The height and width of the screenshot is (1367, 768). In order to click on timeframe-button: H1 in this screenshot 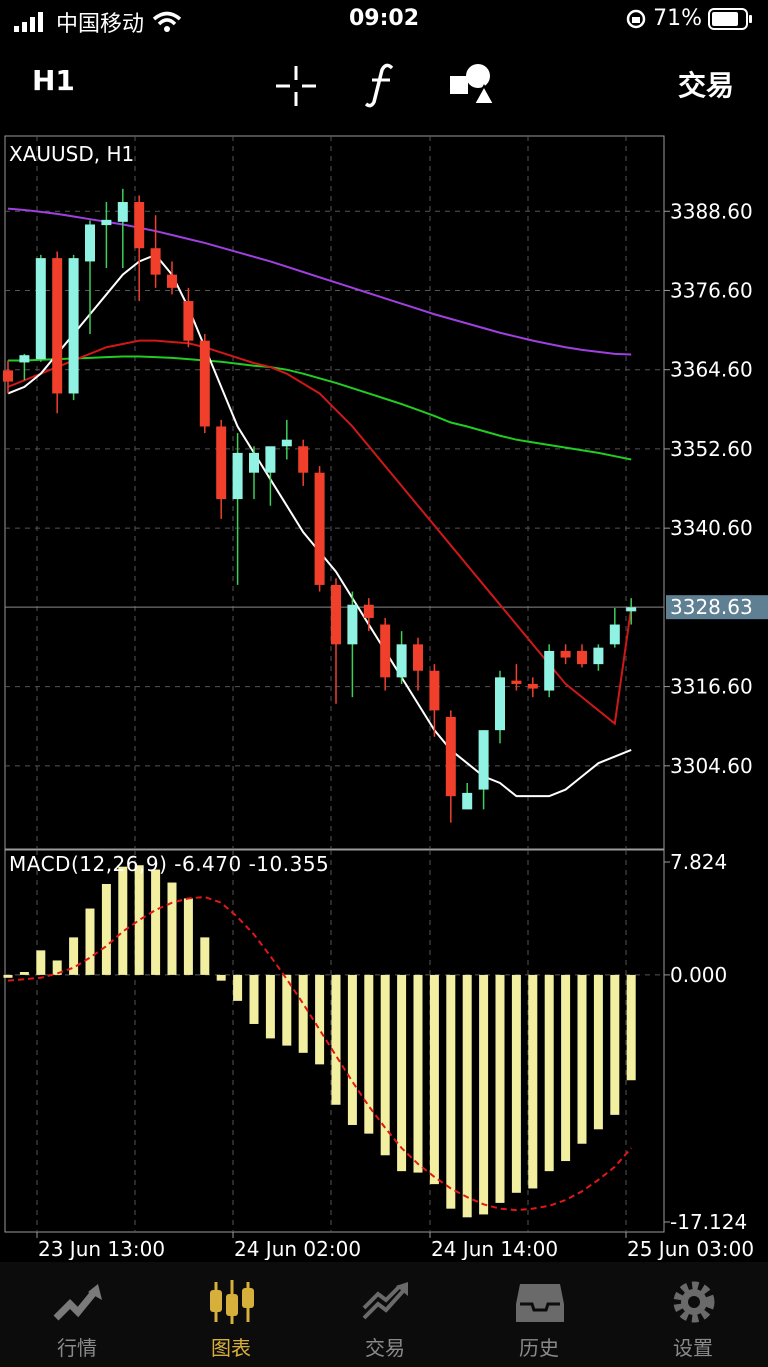, I will do `click(53, 80)`.